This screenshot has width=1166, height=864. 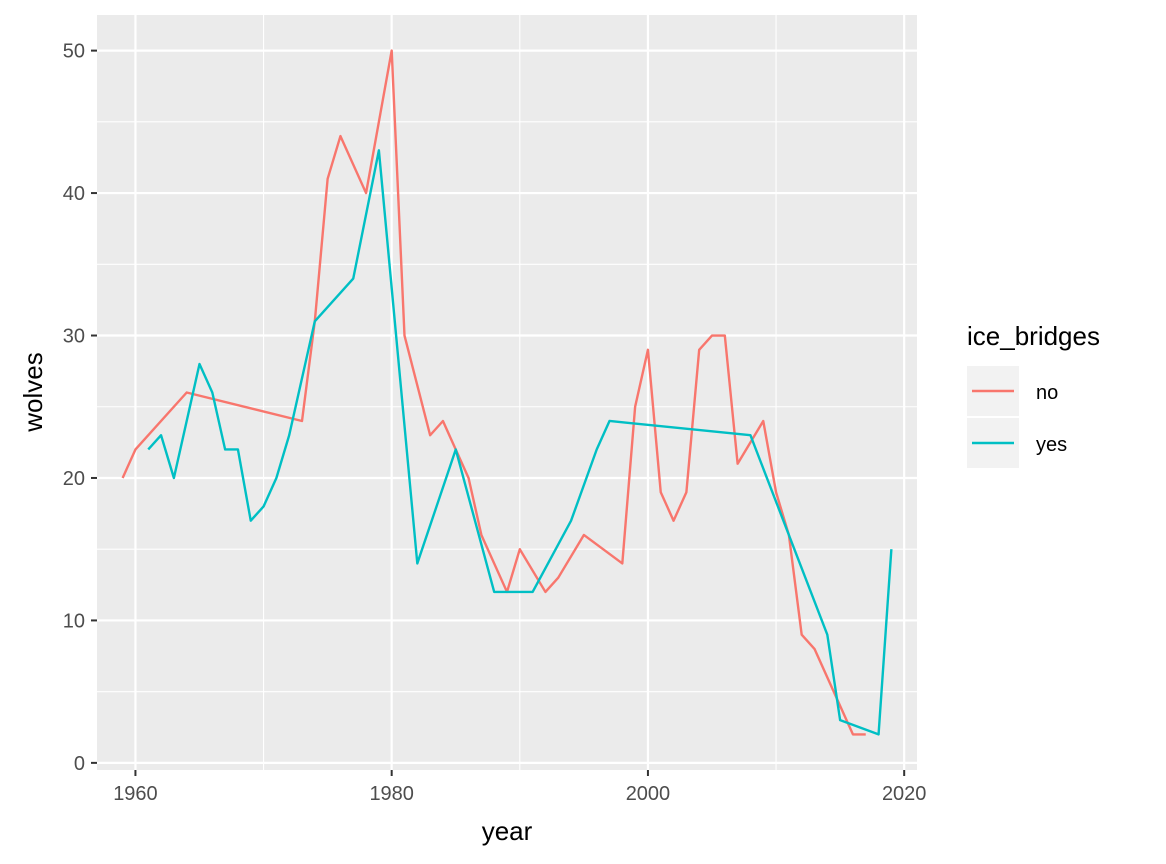 I want to click on y-tick-label: 40, so click(x=74, y=194).